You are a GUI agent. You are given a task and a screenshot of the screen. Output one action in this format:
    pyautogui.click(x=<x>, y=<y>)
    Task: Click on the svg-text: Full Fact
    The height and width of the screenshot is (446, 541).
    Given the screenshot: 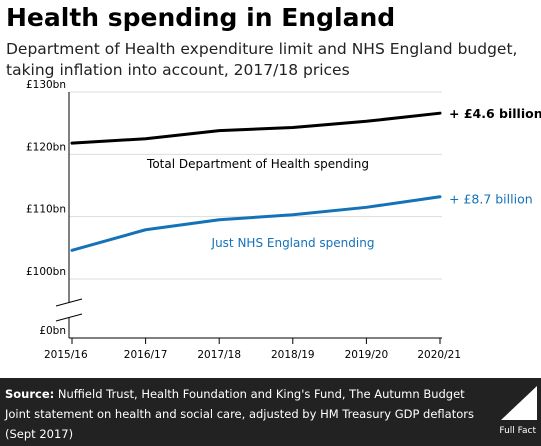 What is the action you would take?
    pyautogui.click(x=517, y=431)
    